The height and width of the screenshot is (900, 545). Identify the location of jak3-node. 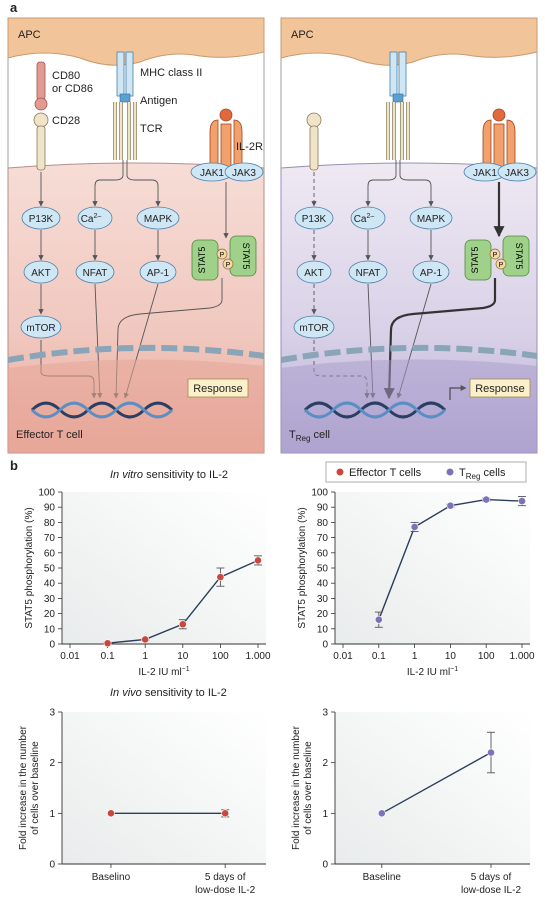
(244, 172).